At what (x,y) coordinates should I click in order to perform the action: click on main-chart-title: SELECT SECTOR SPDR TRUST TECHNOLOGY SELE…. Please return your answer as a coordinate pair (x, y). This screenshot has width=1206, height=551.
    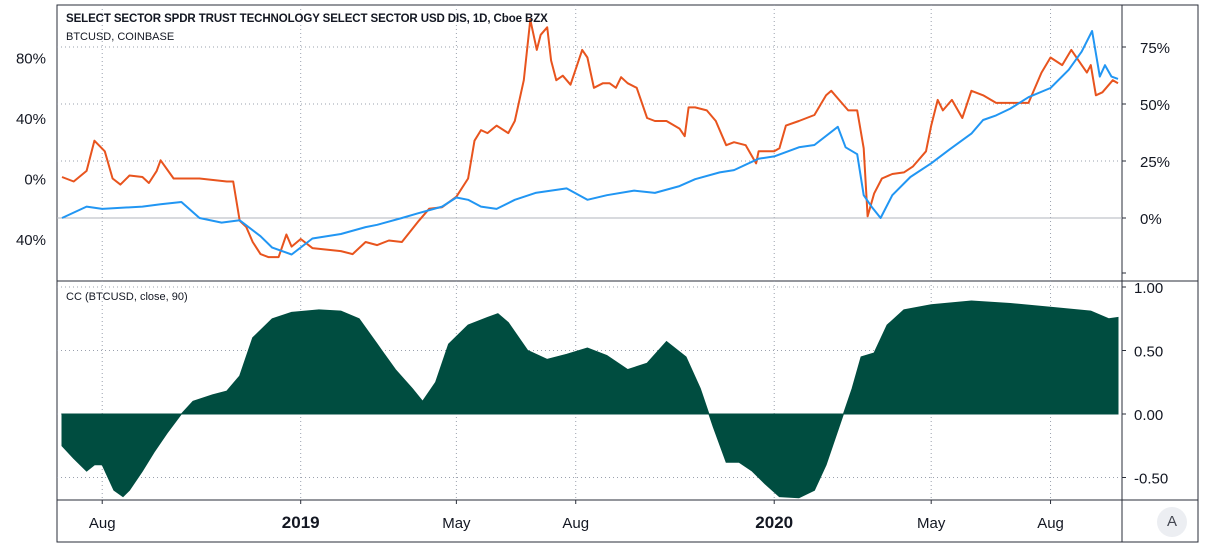
    Looking at the image, I should click on (307, 19).